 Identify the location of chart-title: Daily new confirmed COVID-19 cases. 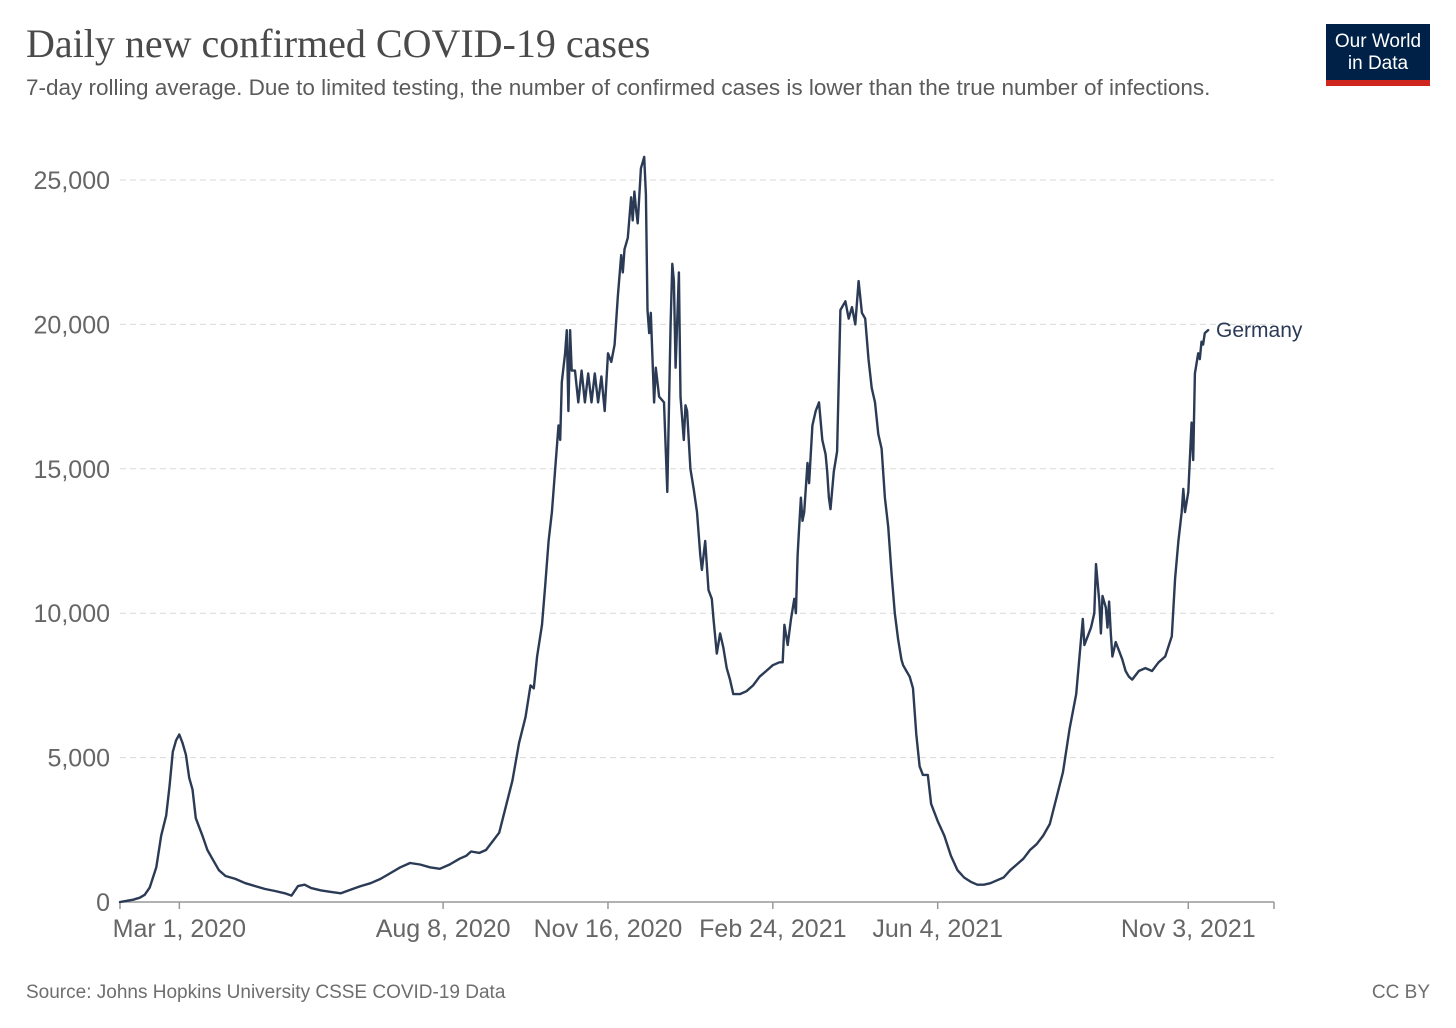
(338, 43).